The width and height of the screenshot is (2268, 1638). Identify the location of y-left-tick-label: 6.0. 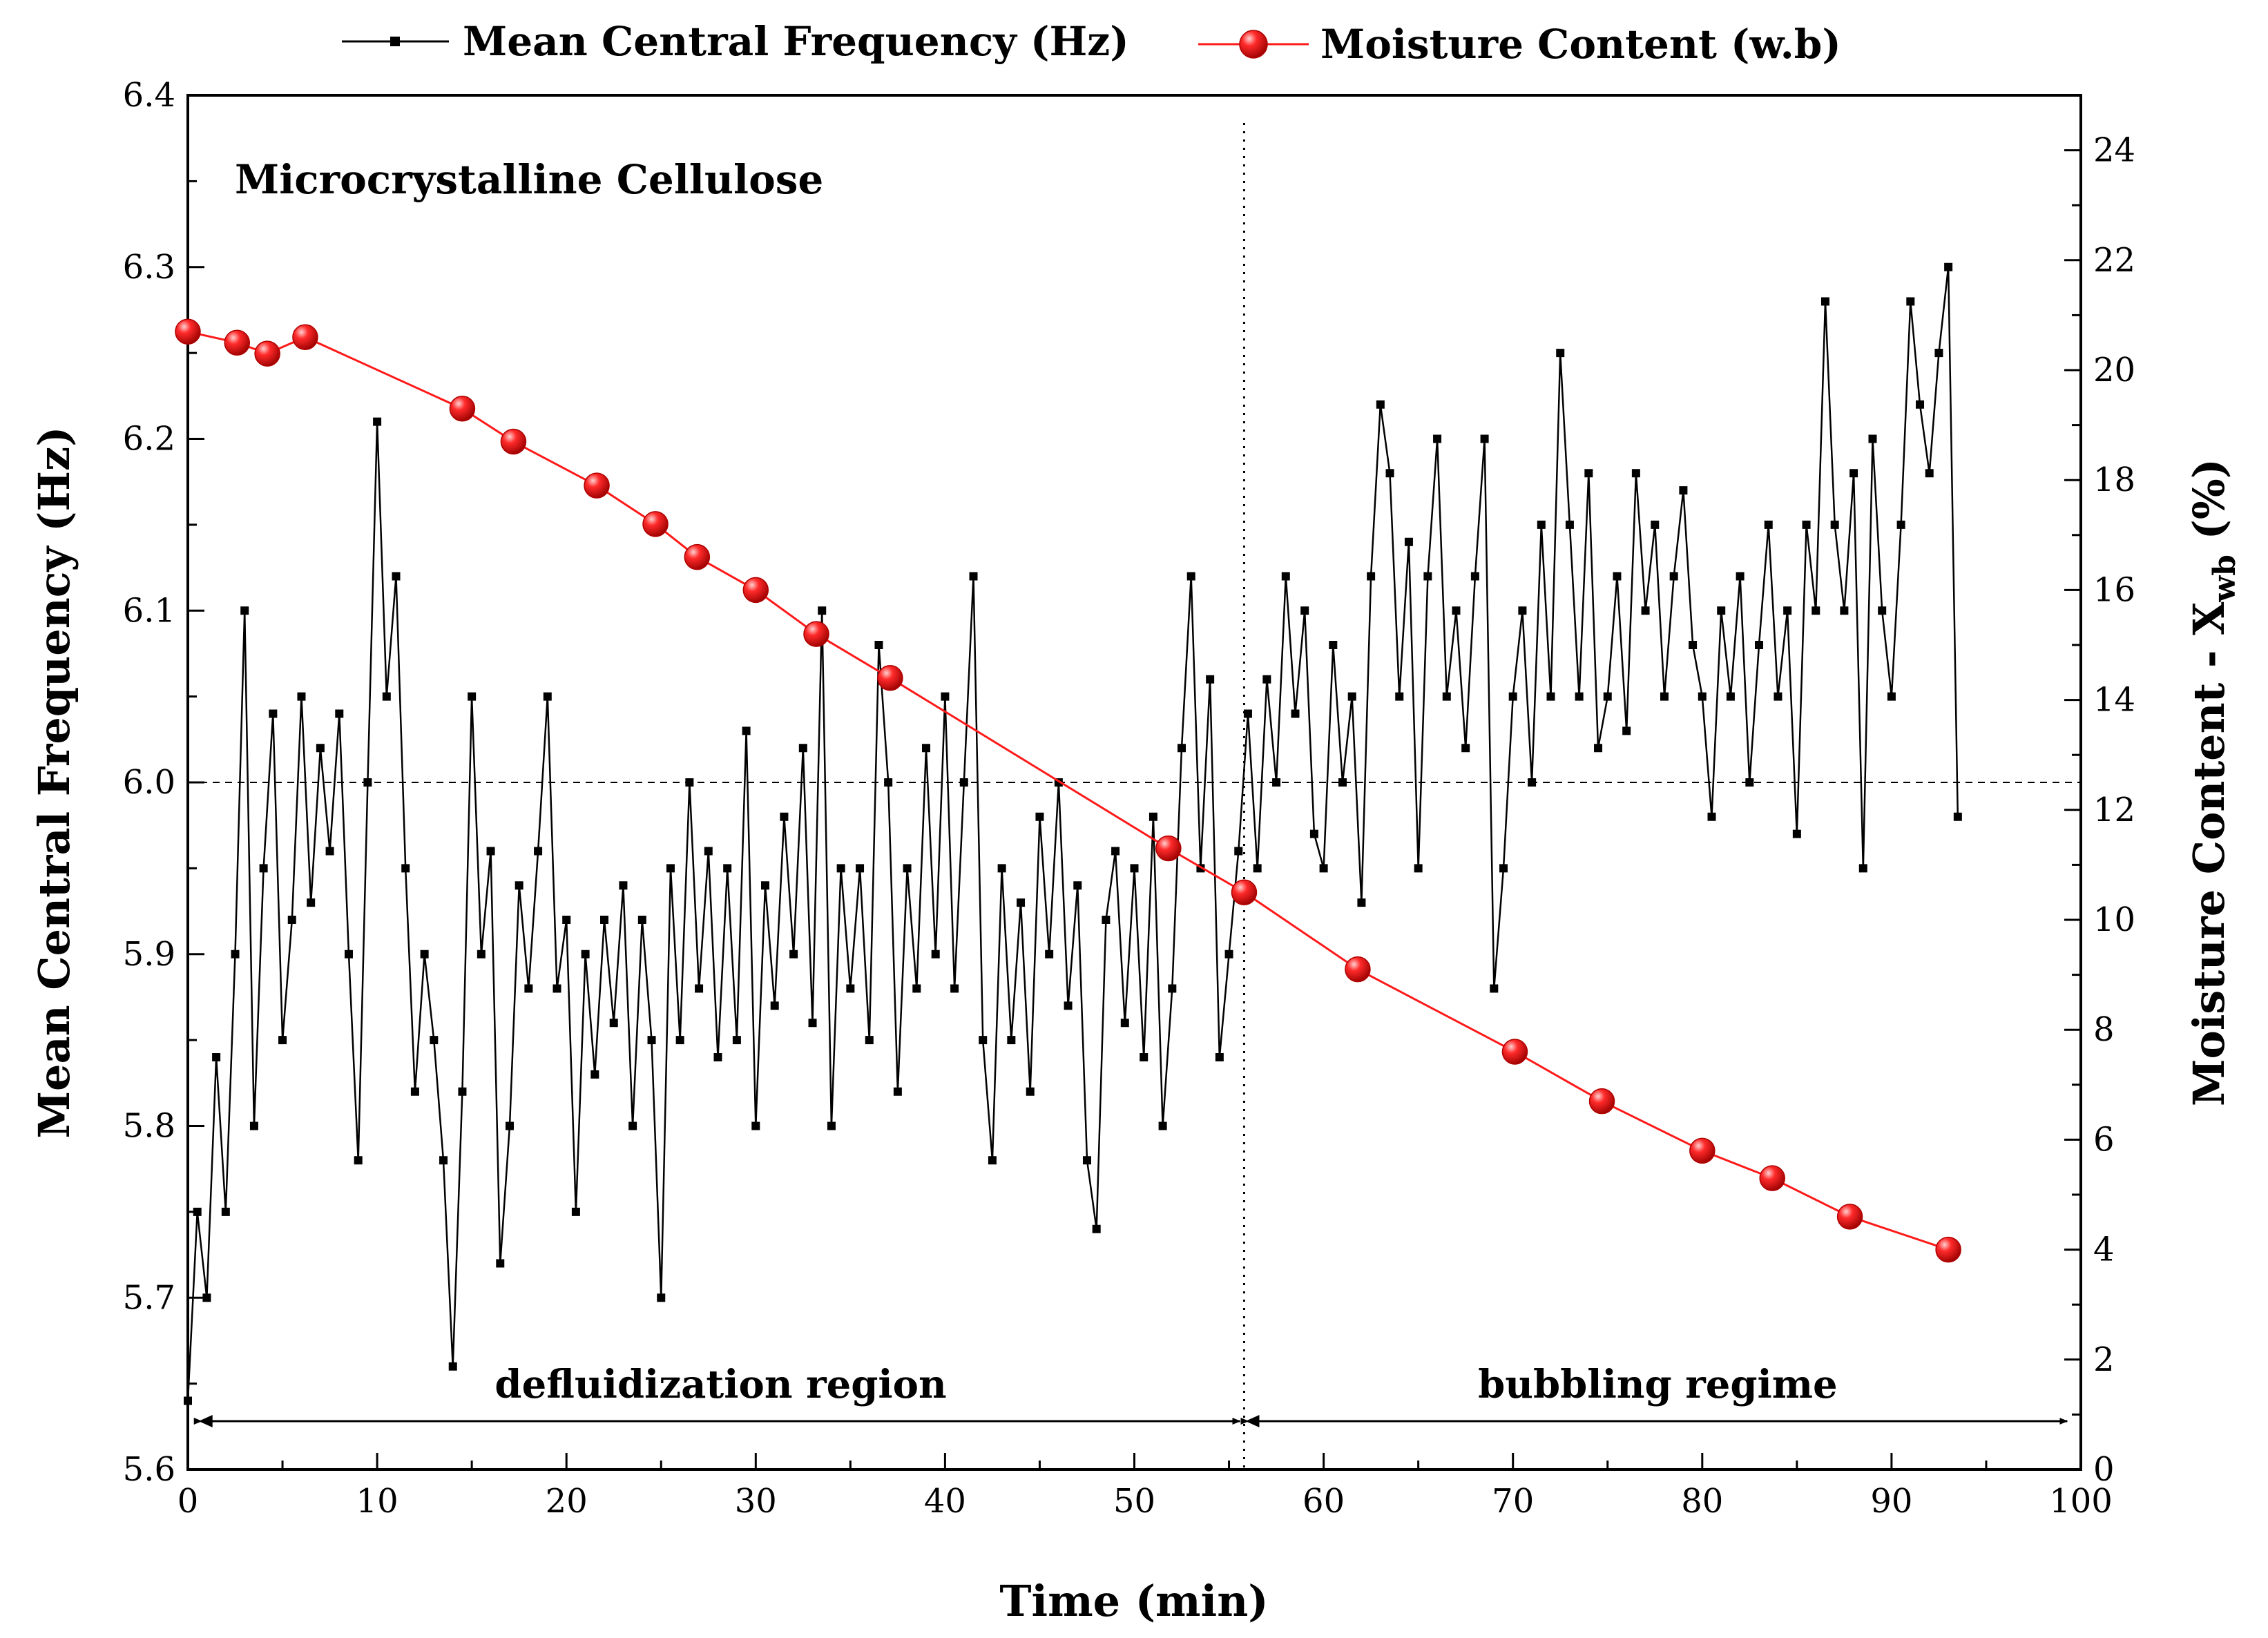
(149, 782).